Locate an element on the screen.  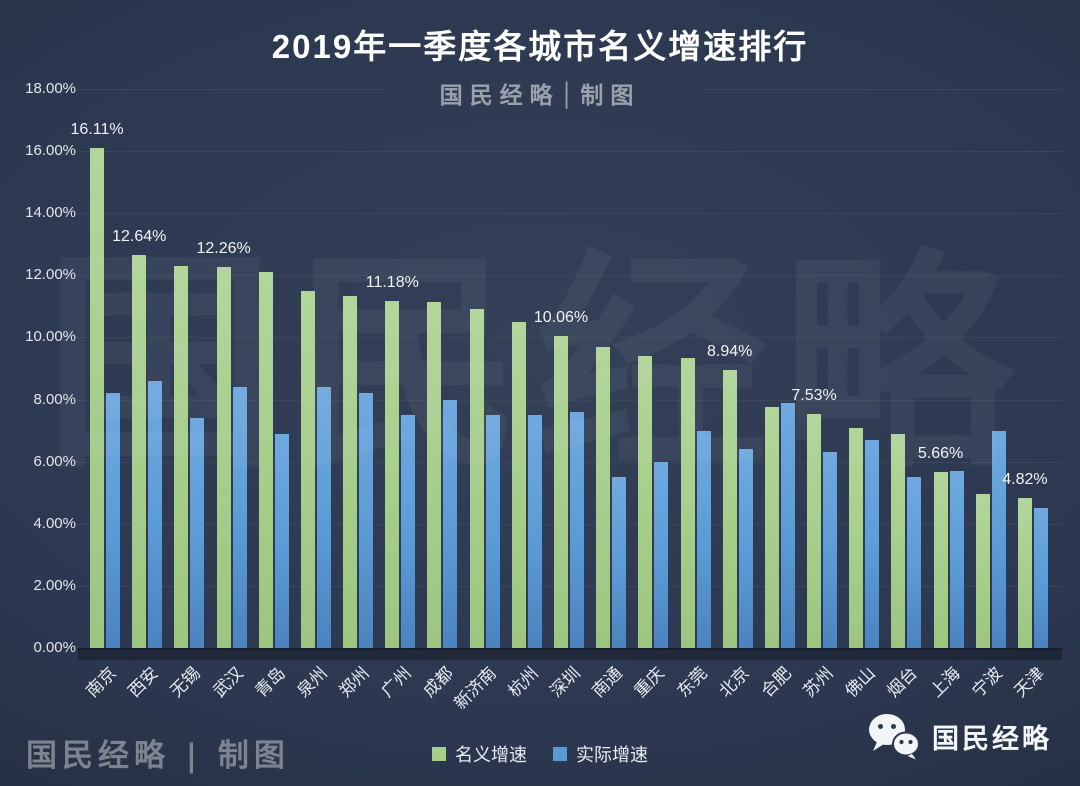
bar-value-label: 5.66% is located at coordinates (940, 454).